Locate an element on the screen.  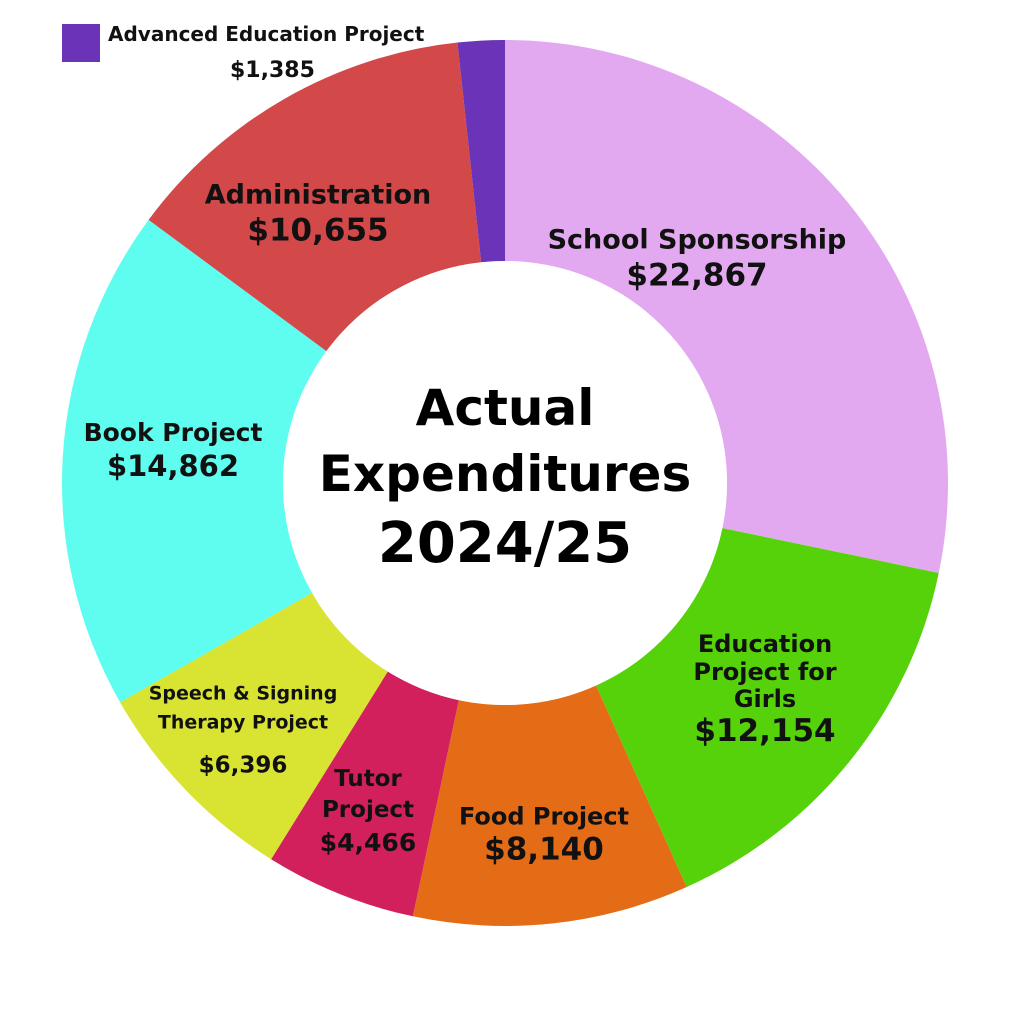
donut-slice-administration is located at coordinates (315, 197).